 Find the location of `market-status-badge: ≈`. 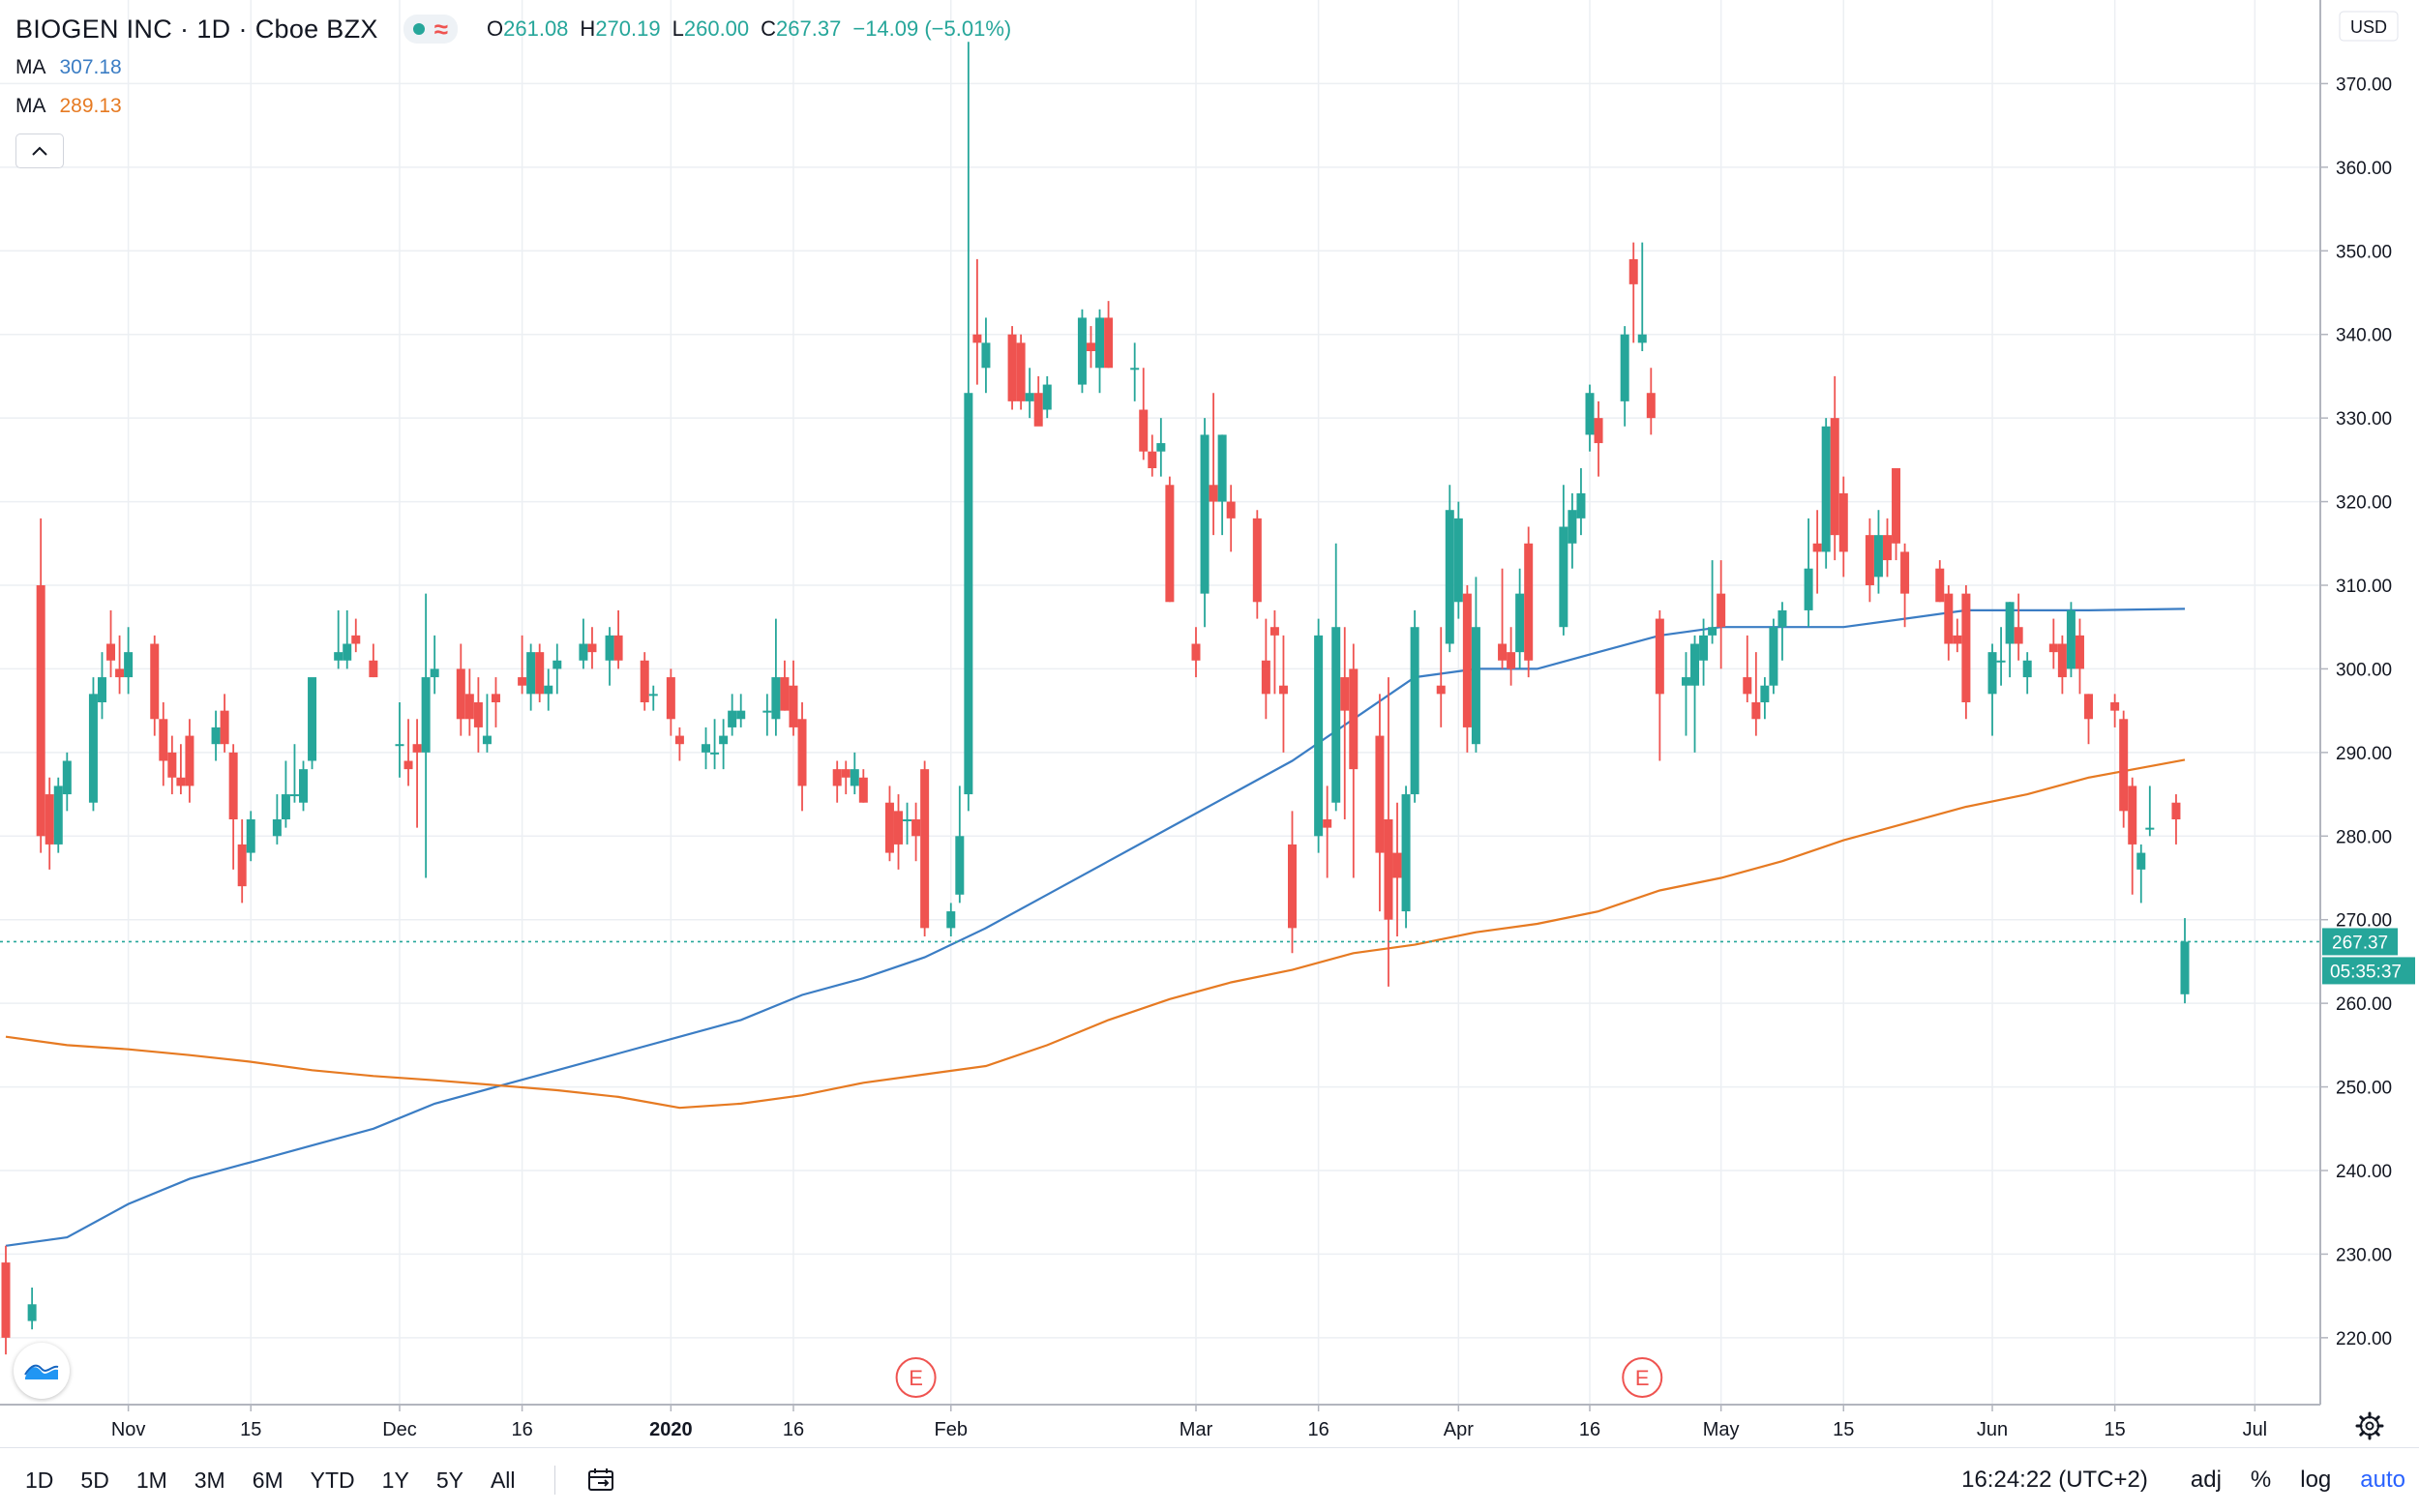

market-status-badge: ≈ is located at coordinates (431, 30).